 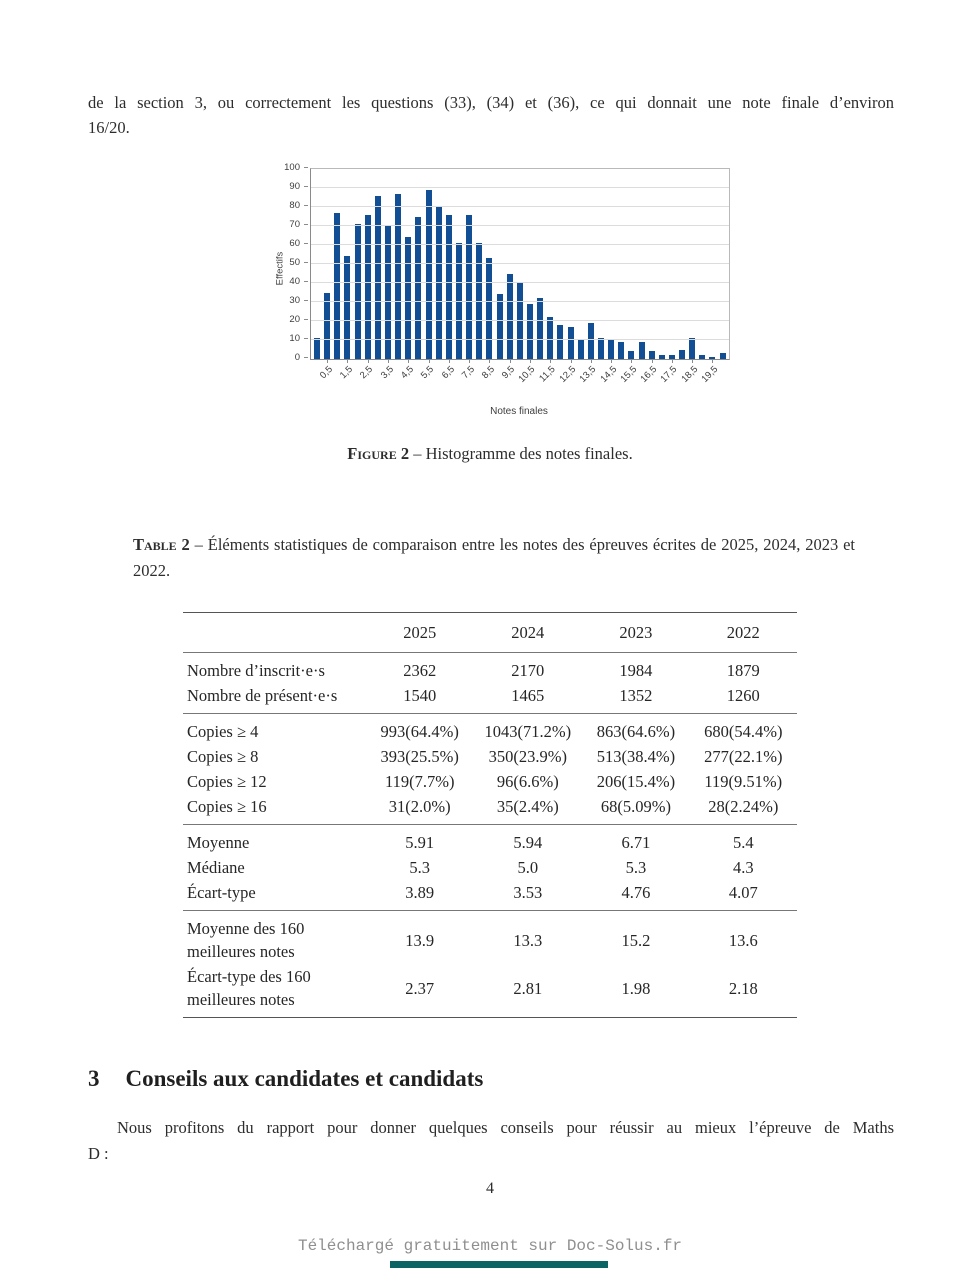 What do you see at coordinates (490, 1246) in the screenshot?
I see `download-note: Téléchargé gratuitement sur Doc-Solus.fr` at bounding box center [490, 1246].